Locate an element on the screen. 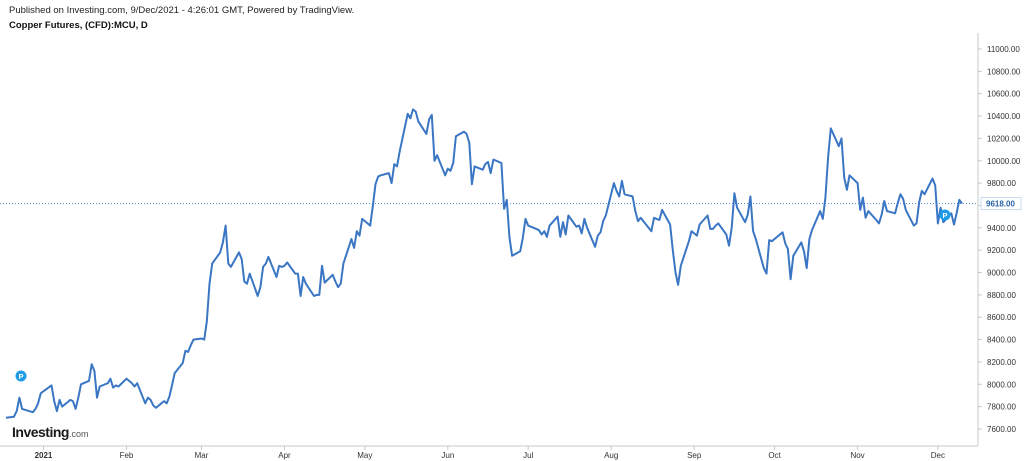  y-tick-label: 8000.00 is located at coordinates (1001, 384).